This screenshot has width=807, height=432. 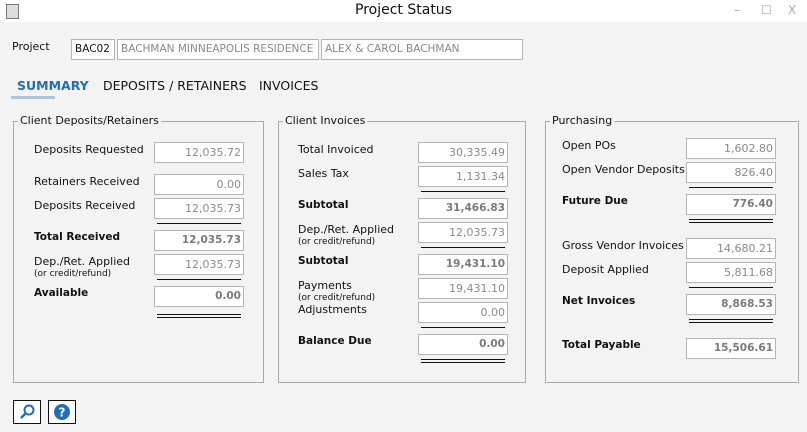 I want to click on field-label: Adjustments, so click(x=332, y=309).